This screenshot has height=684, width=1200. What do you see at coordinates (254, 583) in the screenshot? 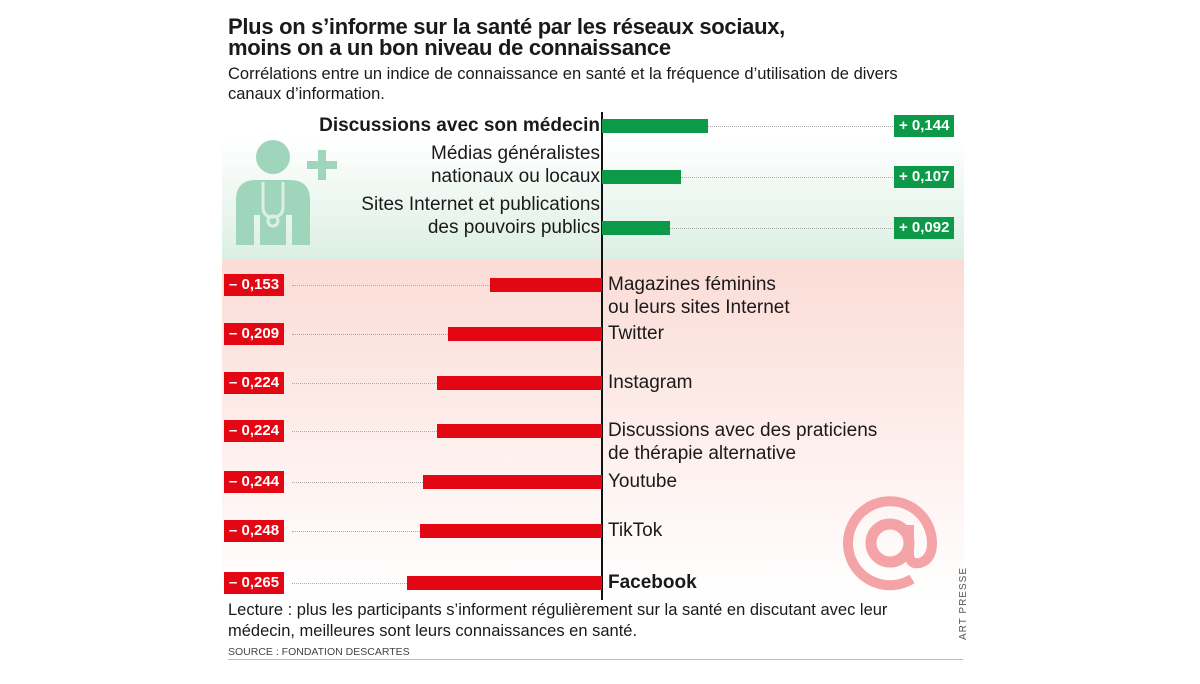
I see `data-label: – 0,265` at bounding box center [254, 583].